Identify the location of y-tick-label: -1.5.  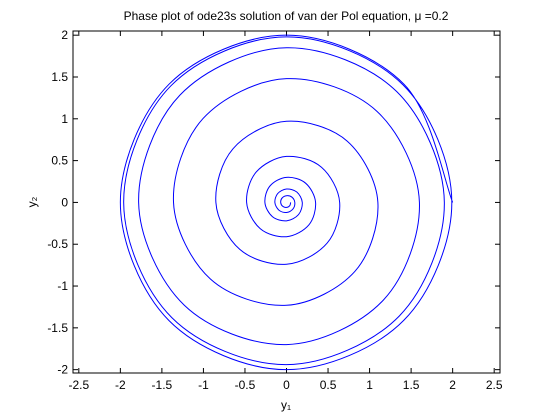
(57, 328).